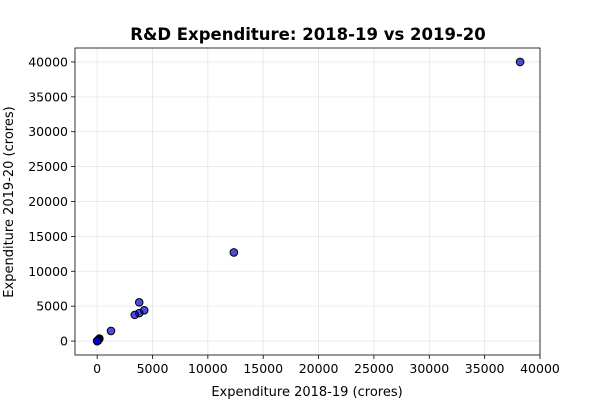  Describe the element at coordinates (319, 368) in the screenshot. I see `x-tick-label: 20000` at that location.